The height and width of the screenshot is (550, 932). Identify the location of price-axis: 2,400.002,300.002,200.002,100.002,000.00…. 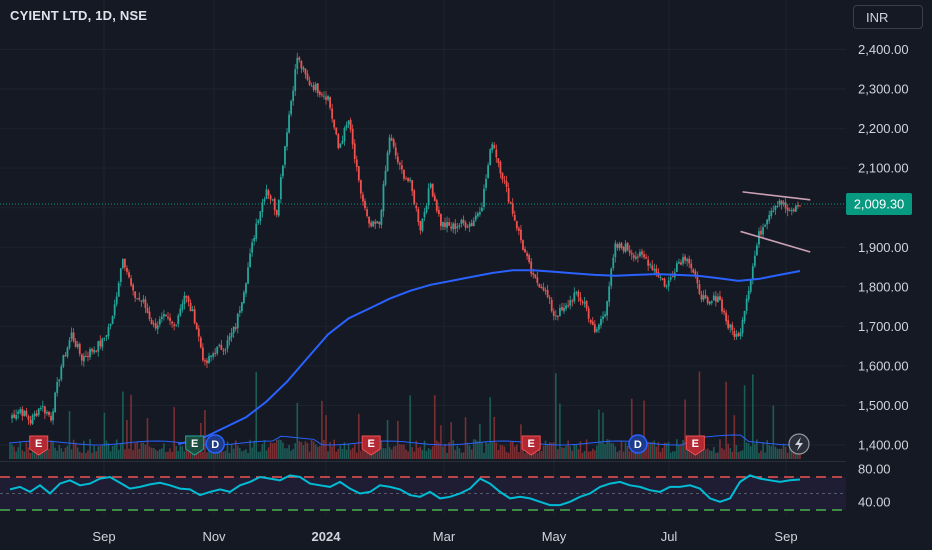
(883, 275).